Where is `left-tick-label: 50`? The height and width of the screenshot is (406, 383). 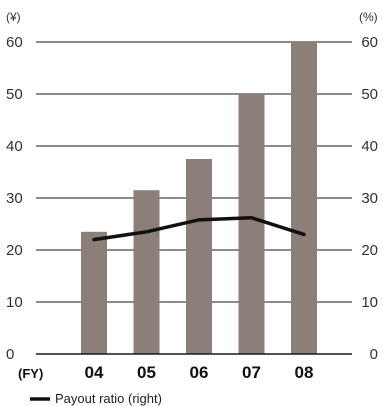 left-tick-label: 50 is located at coordinates (14, 94).